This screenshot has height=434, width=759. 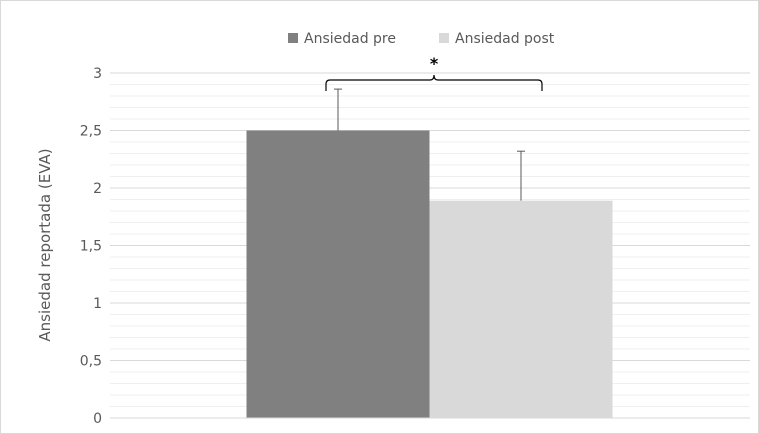 I want to click on y-tick-label: 0,5, so click(x=91, y=362).